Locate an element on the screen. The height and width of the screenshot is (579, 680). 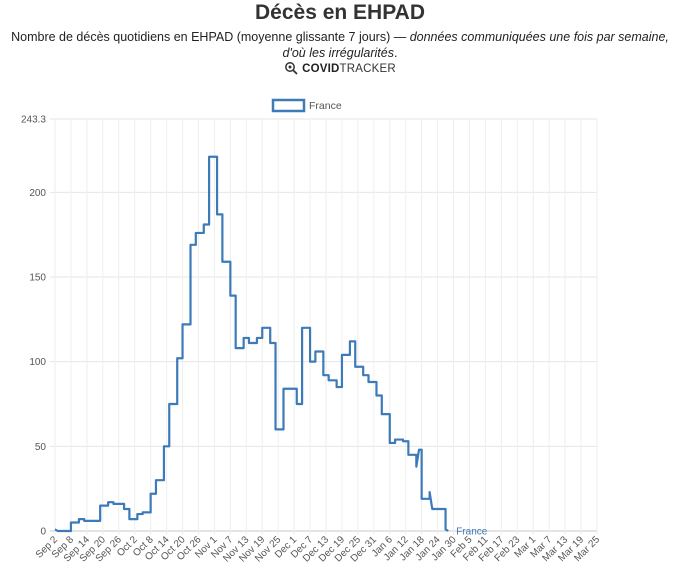
subtitle-end: . is located at coordinates (395, 53).